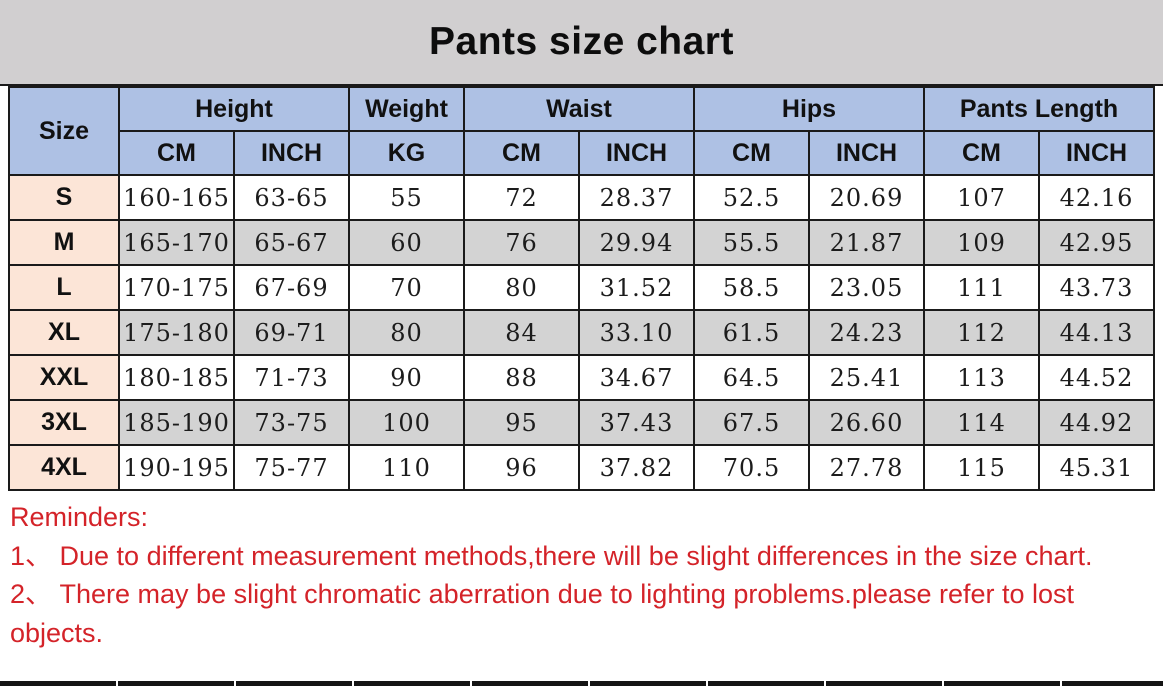  I want to click on page-title: Pants size chart, so click(581, 41).